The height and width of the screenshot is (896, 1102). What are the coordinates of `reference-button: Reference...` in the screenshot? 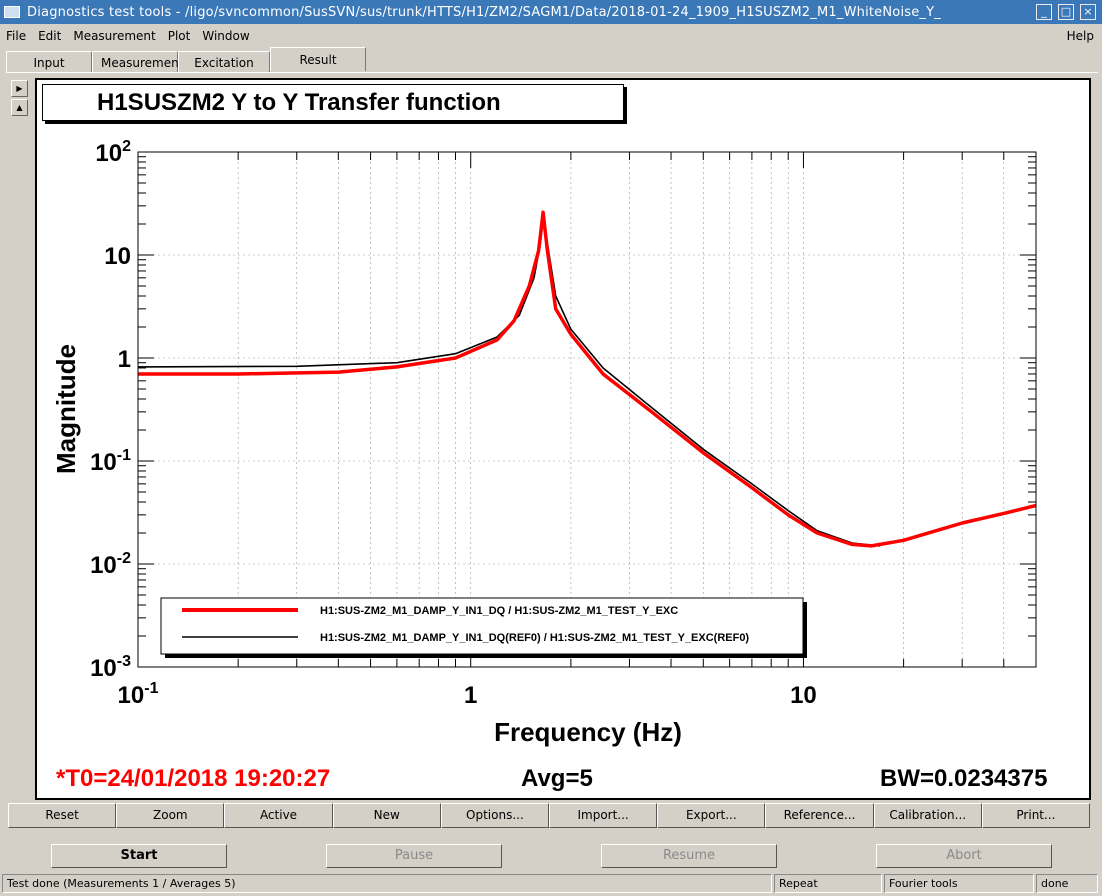 It's located at (819, 815).